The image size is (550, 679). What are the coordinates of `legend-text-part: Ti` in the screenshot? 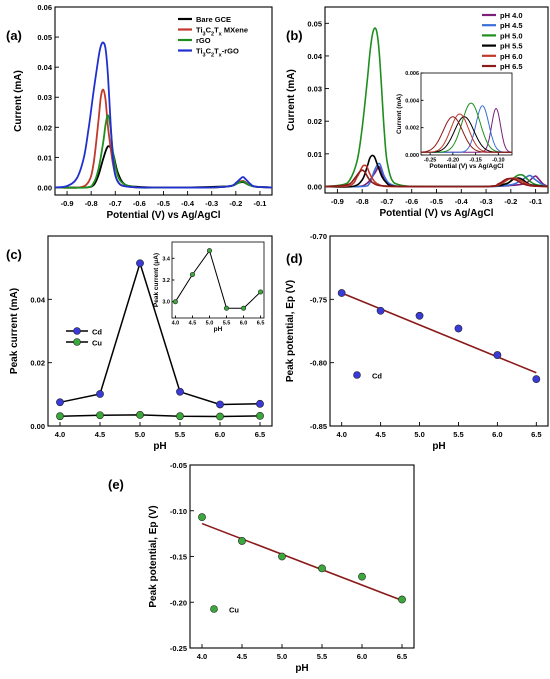 It's located at (199, 51).